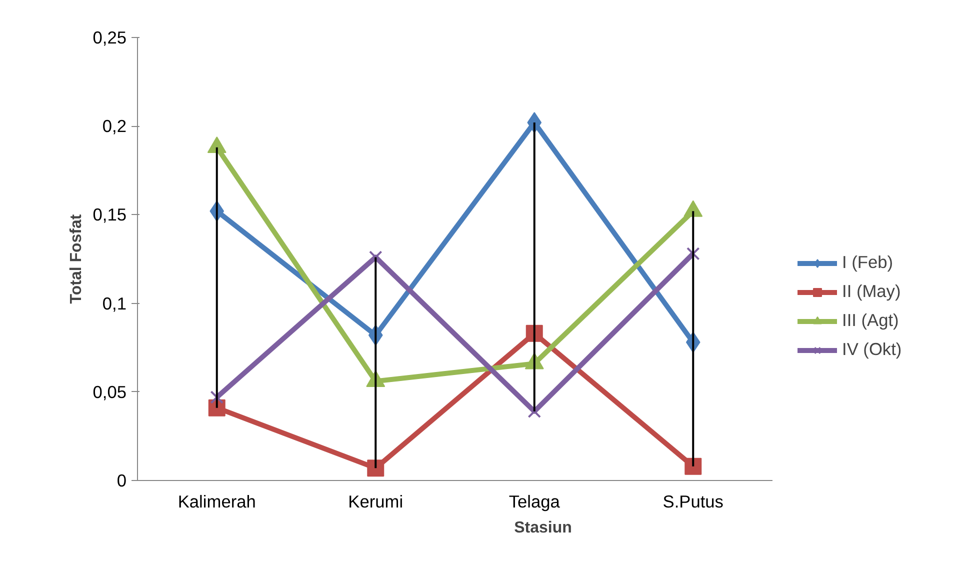 This screenshot has width=958, height=579. Describe the element at coordinates (109, 38) in the screenshot. I see `y-tick-label: 0,25` at that location.